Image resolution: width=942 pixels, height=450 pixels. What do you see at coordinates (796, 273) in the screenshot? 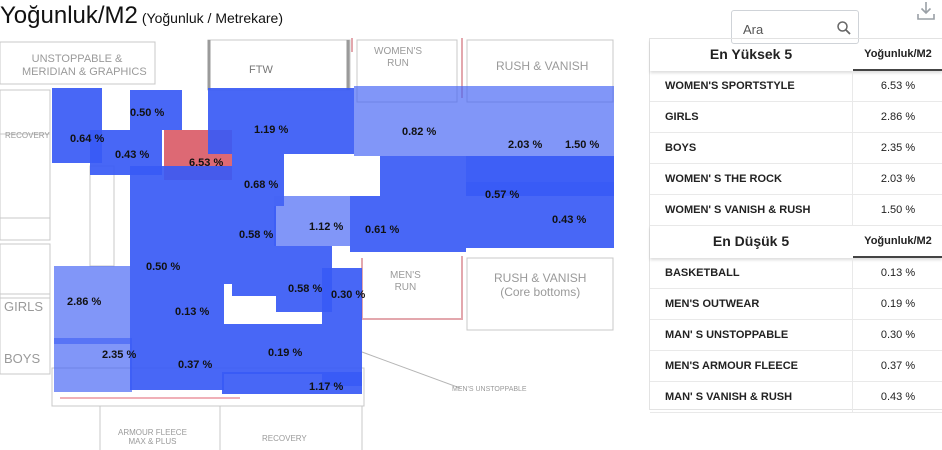
I see `bottom5-row: BASKETBALL 0.13 %` at bounding box center [796, 273].